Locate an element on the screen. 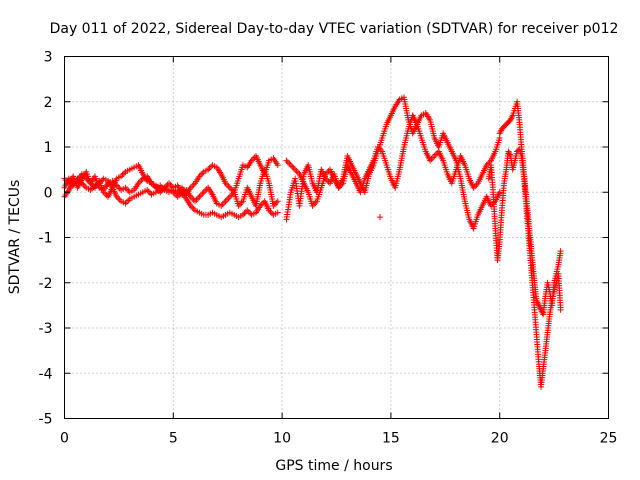  y-tick-label: -1 is located at coordinates (46, 239).